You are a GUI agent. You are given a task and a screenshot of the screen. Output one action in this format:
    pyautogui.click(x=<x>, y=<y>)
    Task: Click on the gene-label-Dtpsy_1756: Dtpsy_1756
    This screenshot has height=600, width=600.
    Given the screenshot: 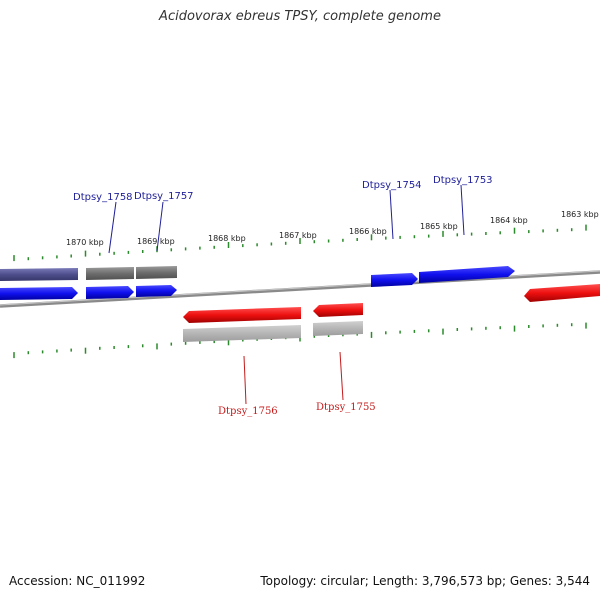 What is the action you would take?
    pyautogui.click(x=248, y=411)
    